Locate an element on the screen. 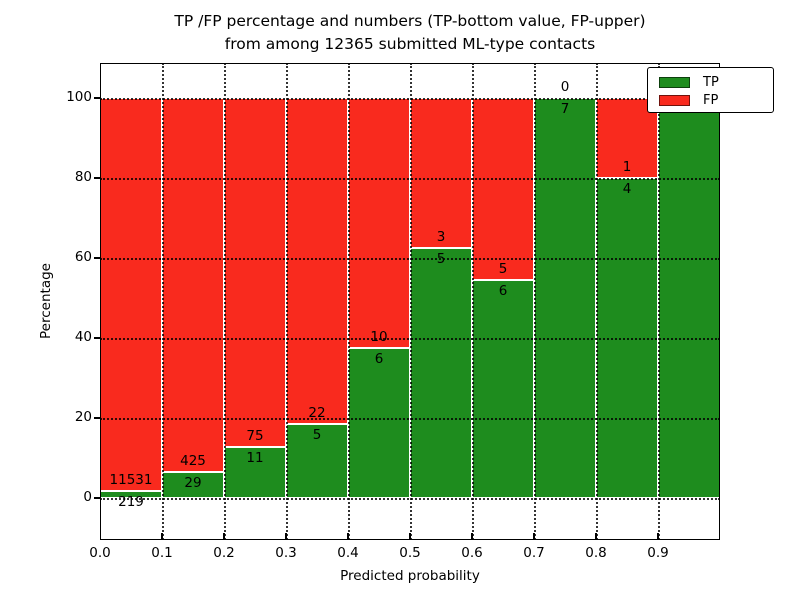 This screenshot has height=600, width=800. legend-entry-label: FP is located at coordinates (711, 100).